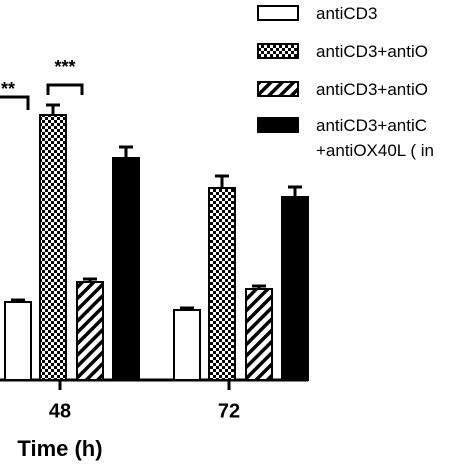  What do you see at coordinates (375, 138) in the screenshot?
I see `legend-label: antiCD3+antiC +antiOX40L ( in` at bounding box center [375, 138].